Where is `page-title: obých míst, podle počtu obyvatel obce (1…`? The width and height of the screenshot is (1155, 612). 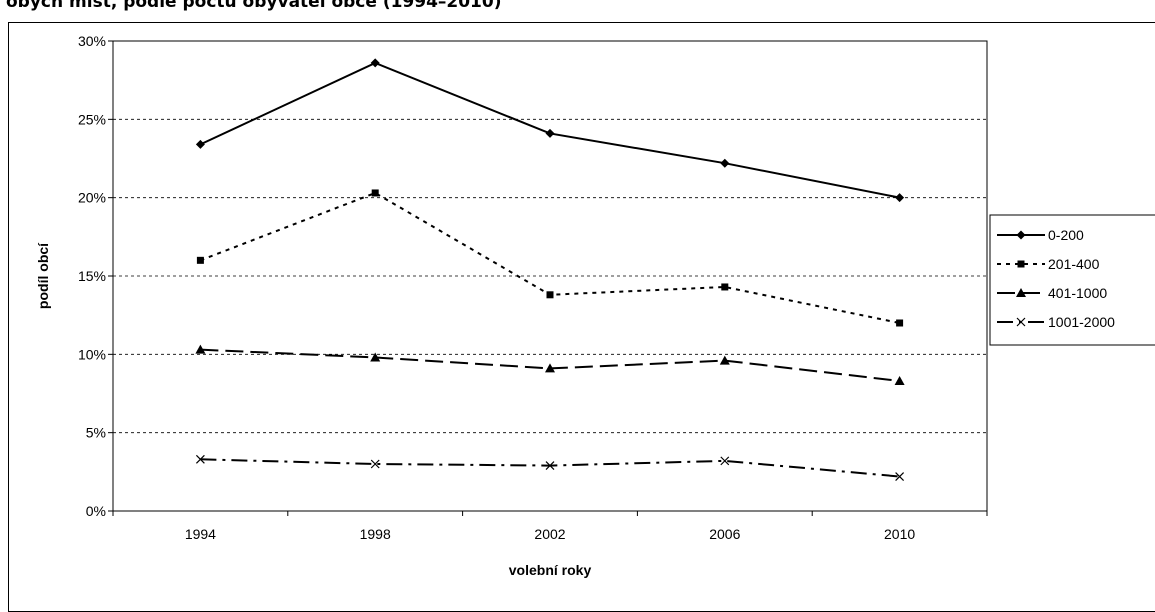
page-title: obých míst, podle počtu obyvatel obce (1… is located at coordinates (254, 6).